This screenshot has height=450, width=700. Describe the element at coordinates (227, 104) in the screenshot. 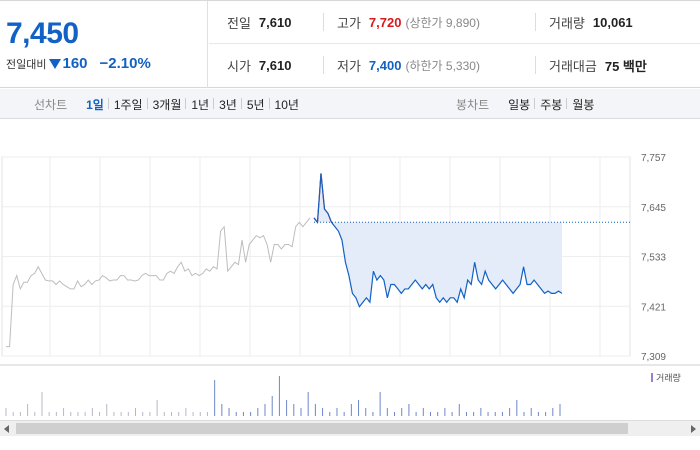

I see `tab-3year: 3년` at that location.